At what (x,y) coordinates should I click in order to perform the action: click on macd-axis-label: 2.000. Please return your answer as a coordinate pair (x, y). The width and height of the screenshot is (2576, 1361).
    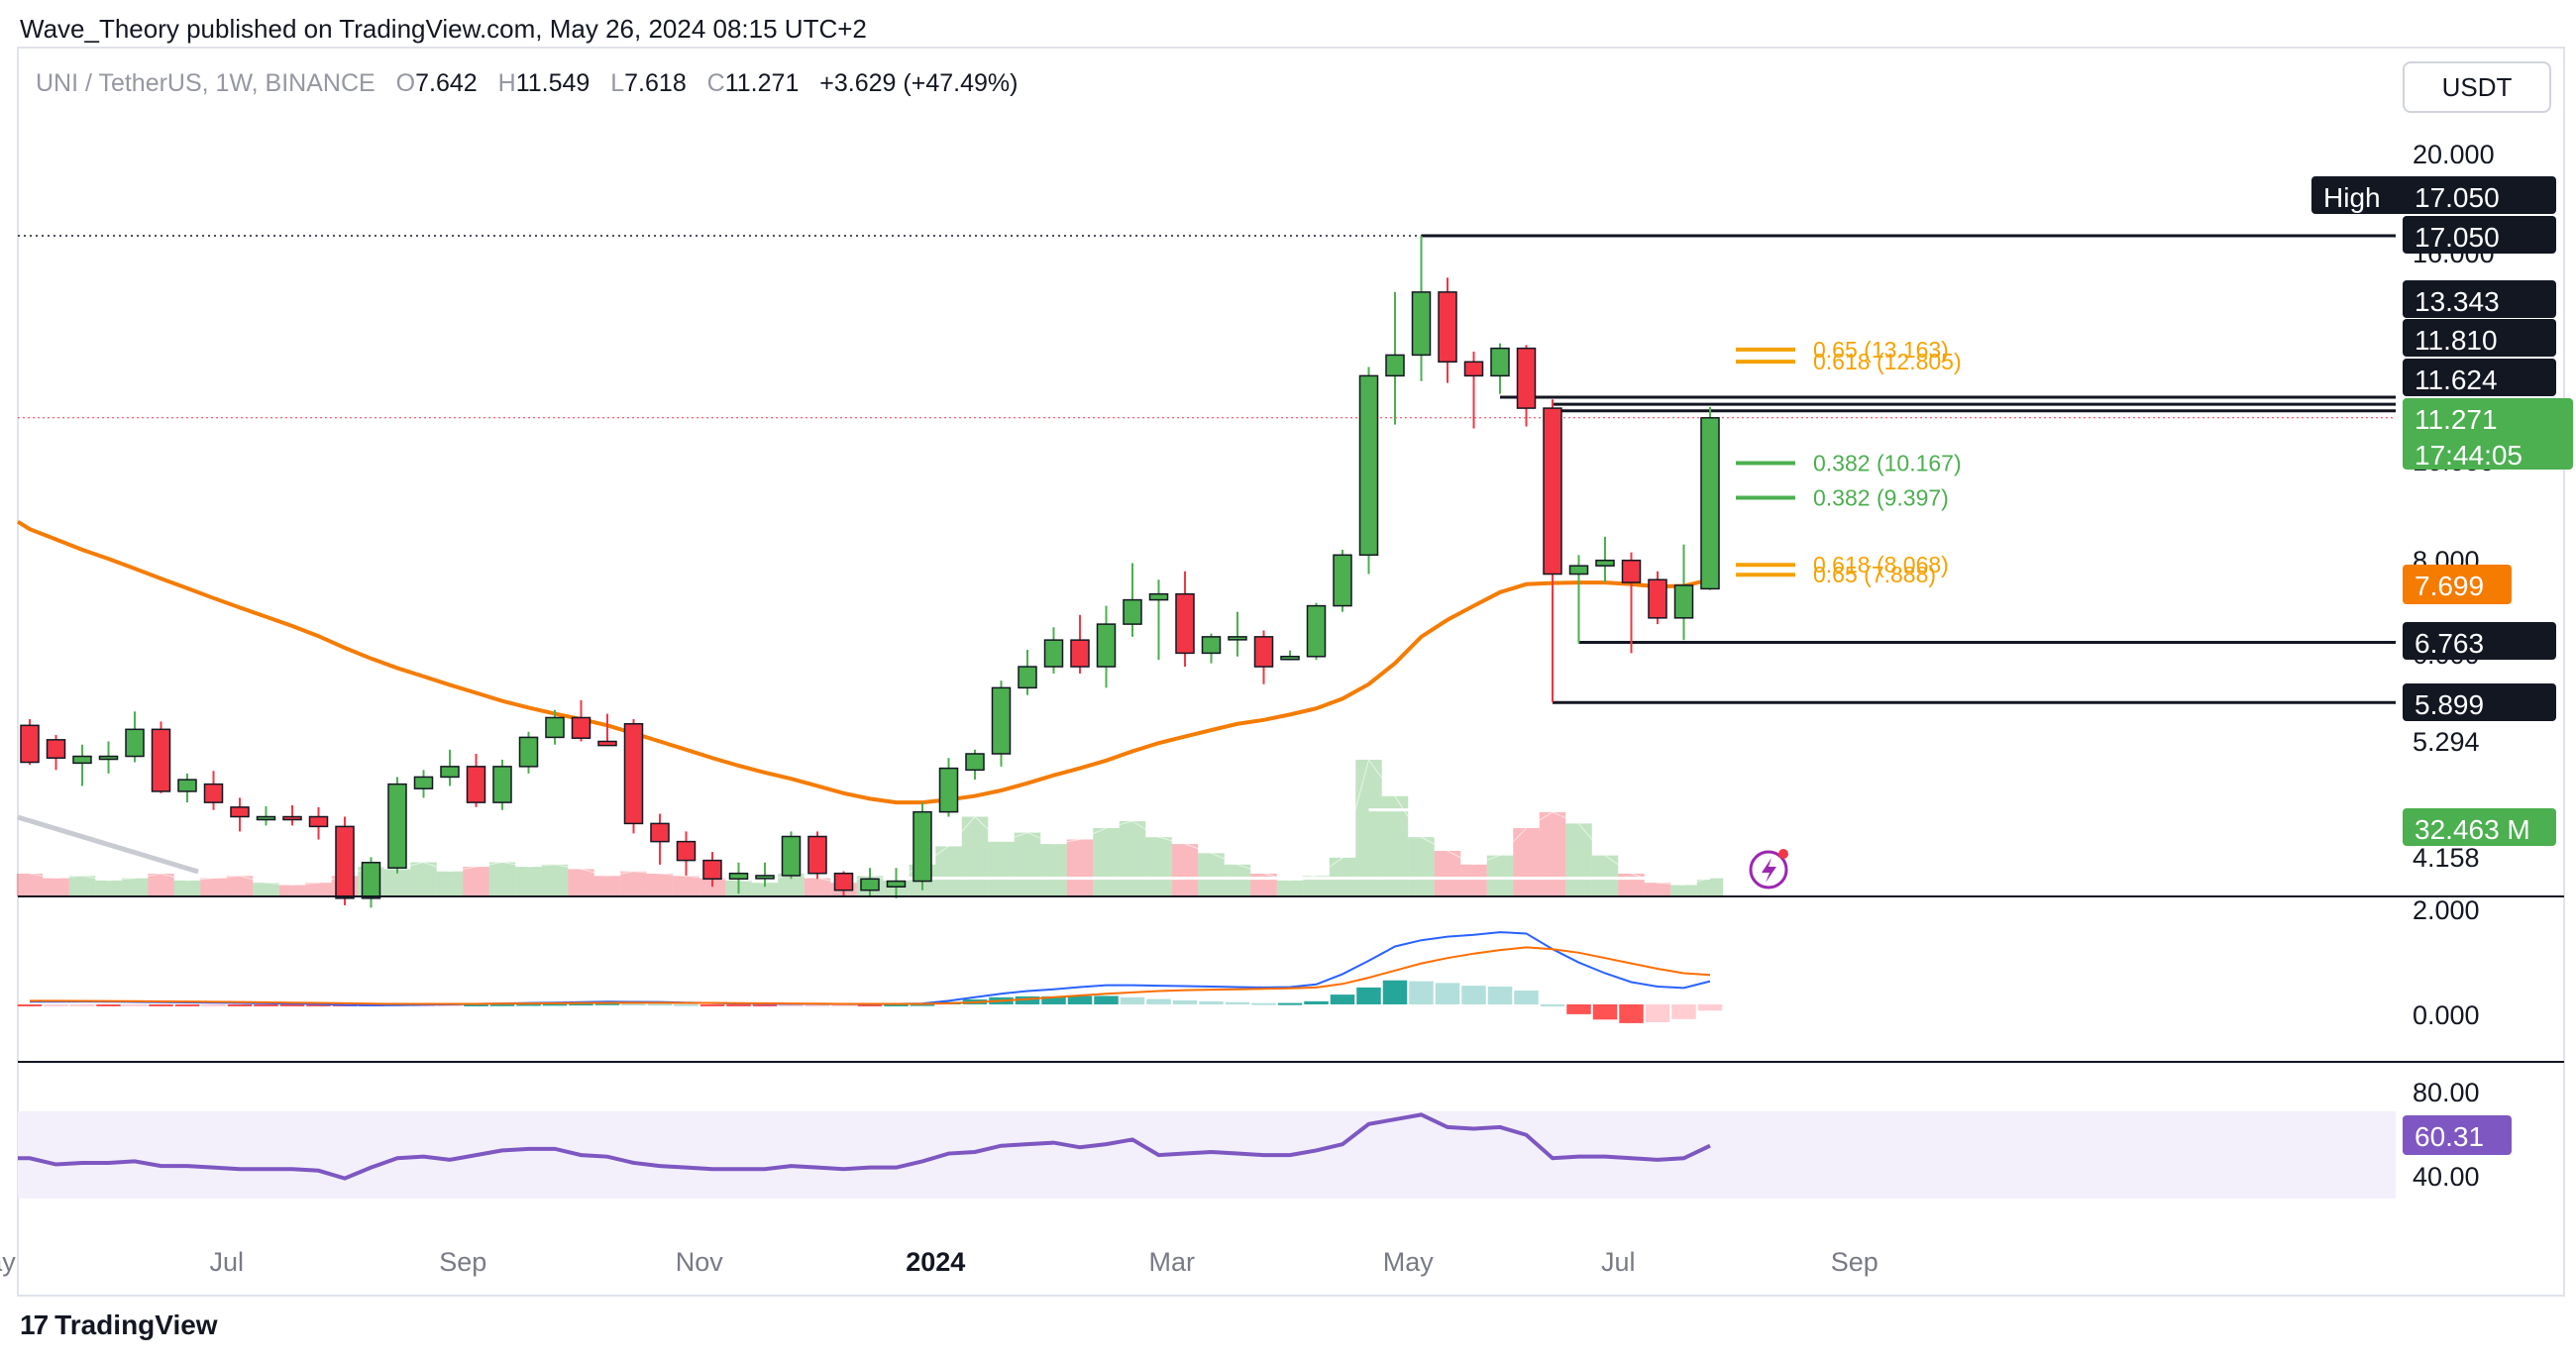
    Looking at the image, I should click on (2447, 910).